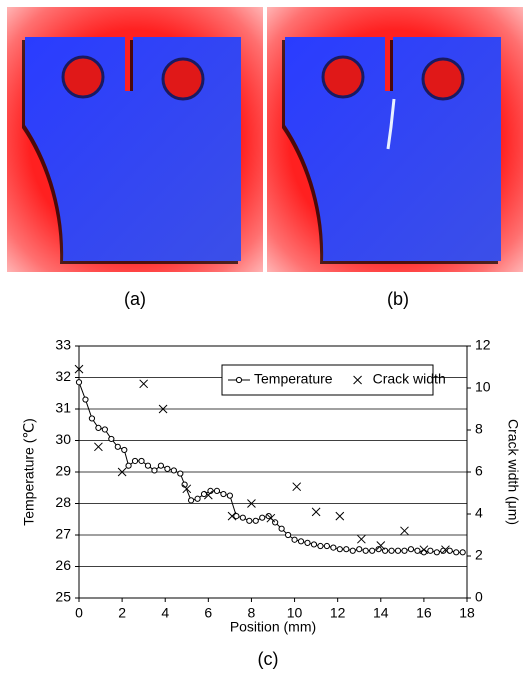 This screenshot has width=523, height=674. What do you see at coordinates (381, 613) in the screenshot?
I see `x-tick-label: 14` at bounding box center [381, 613].